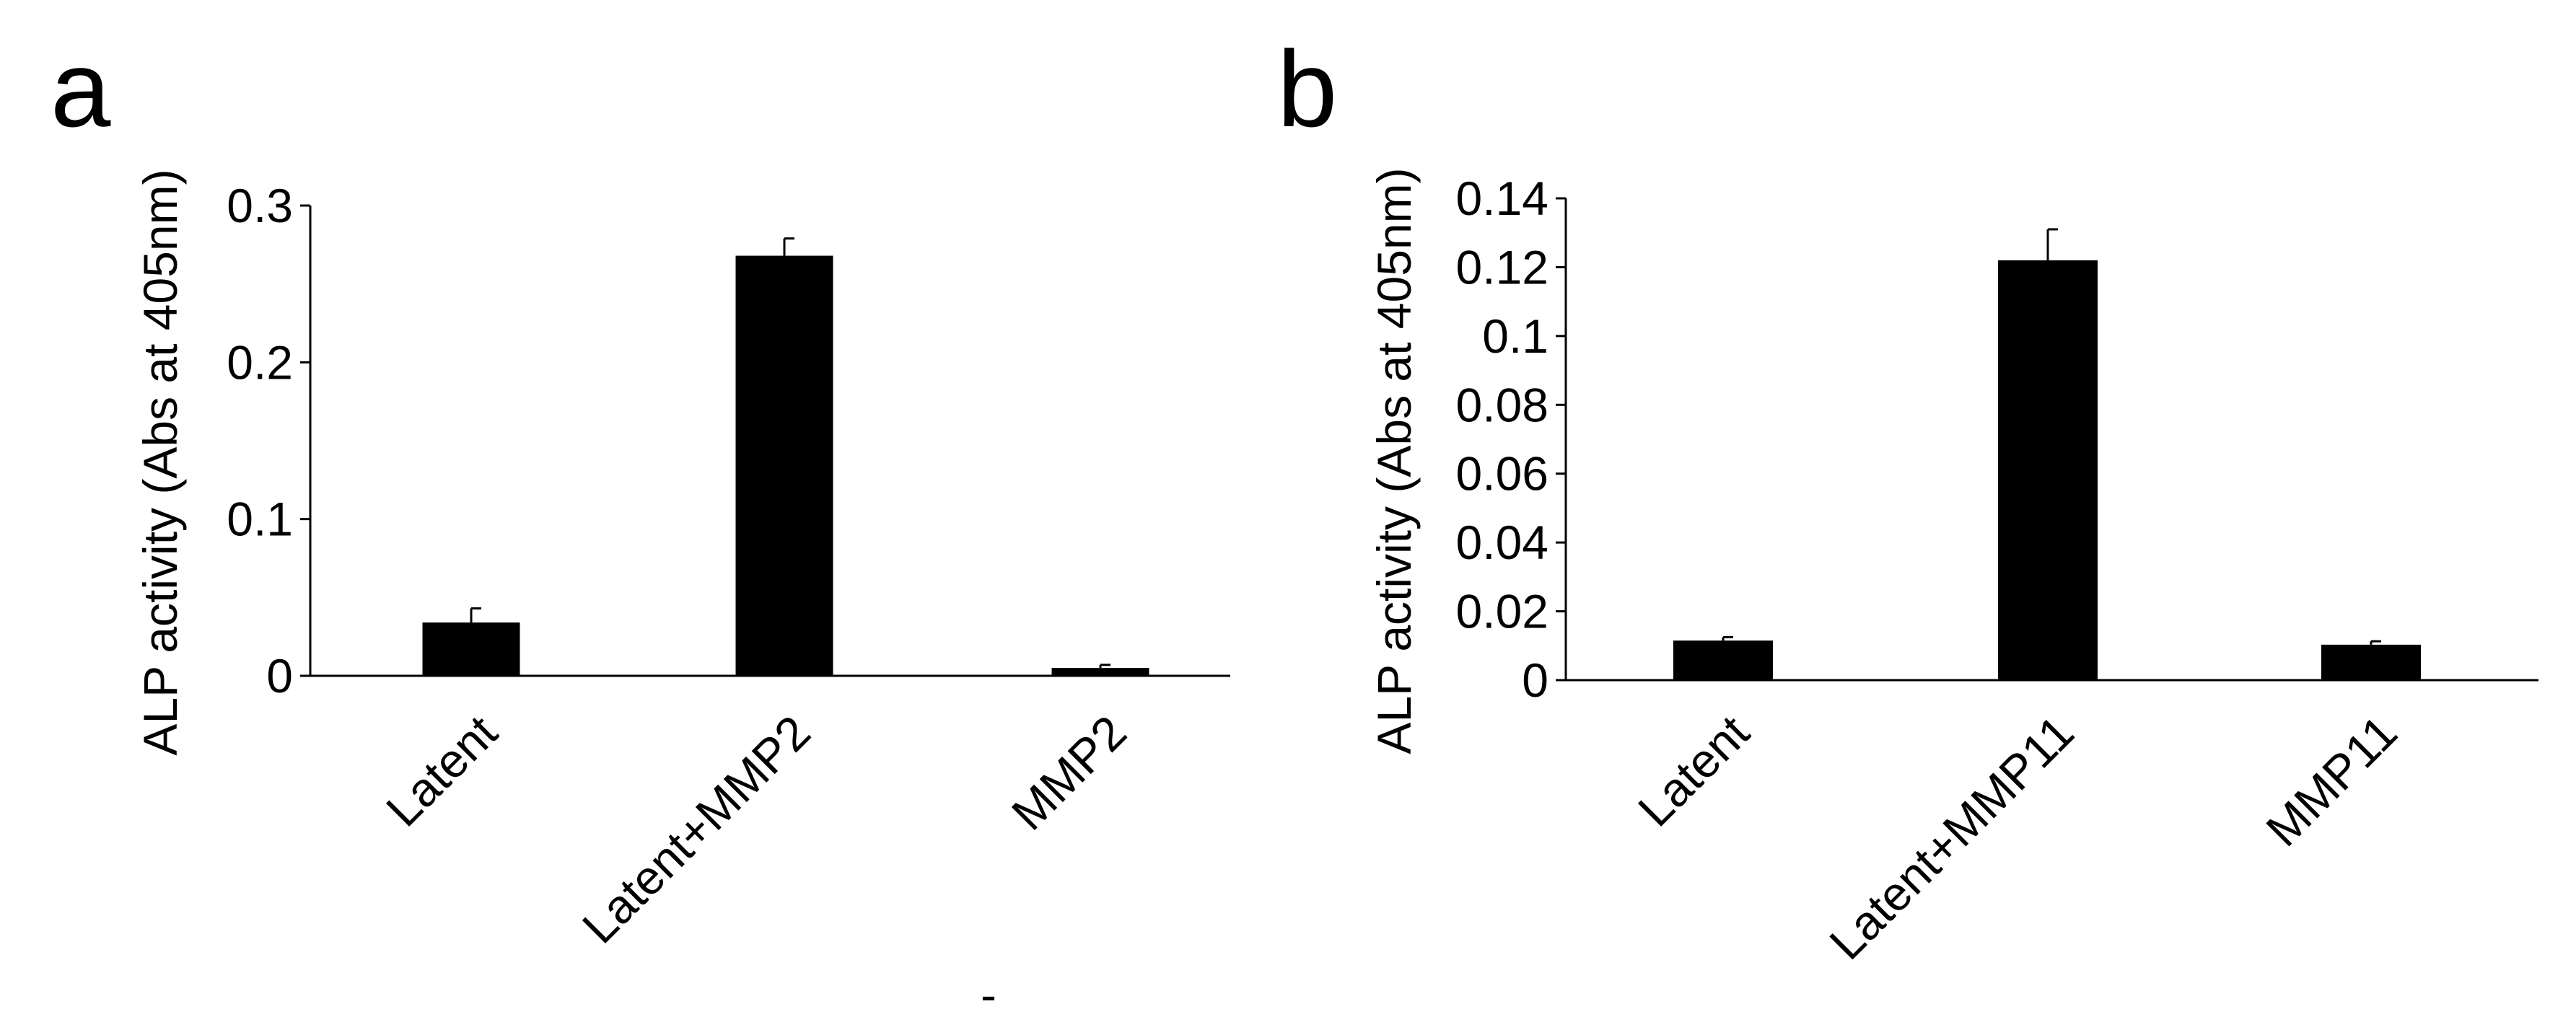 Image resolution: width=2576 pixels, height=1035 pixels. What do you see at coordinates (2331, 781) in the screenshot?
I see `category-label: MMP11` at bounding box center [2331, 781].